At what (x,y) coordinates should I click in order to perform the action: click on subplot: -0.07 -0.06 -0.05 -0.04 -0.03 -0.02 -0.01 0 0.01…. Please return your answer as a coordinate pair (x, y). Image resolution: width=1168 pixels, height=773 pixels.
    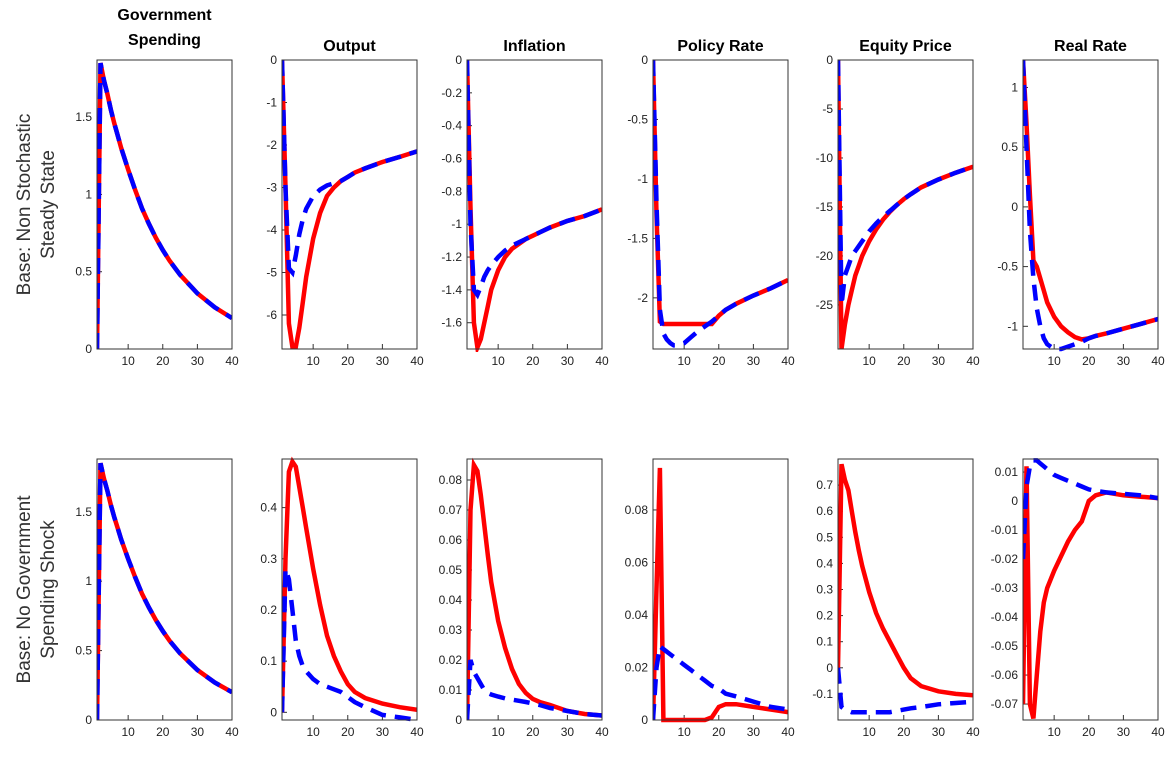
    Looking at the image, I should click on (1078, 598).